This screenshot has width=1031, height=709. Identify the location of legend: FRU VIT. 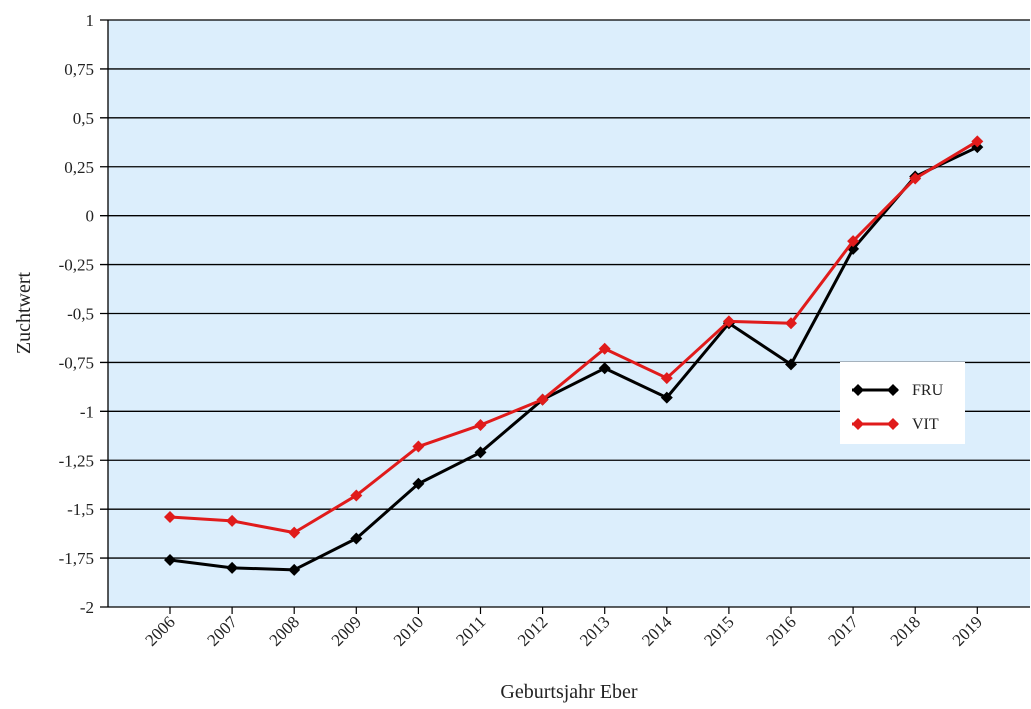
(902, 403).